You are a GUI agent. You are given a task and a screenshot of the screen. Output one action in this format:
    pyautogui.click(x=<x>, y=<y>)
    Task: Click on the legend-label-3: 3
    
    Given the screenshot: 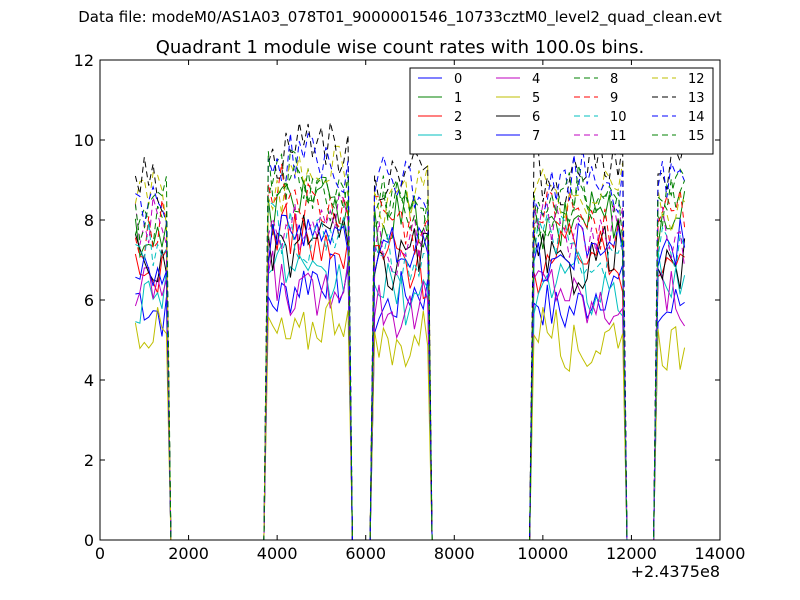 What is the action you would take?
    pyautogui.click(x=458, y=136)
    